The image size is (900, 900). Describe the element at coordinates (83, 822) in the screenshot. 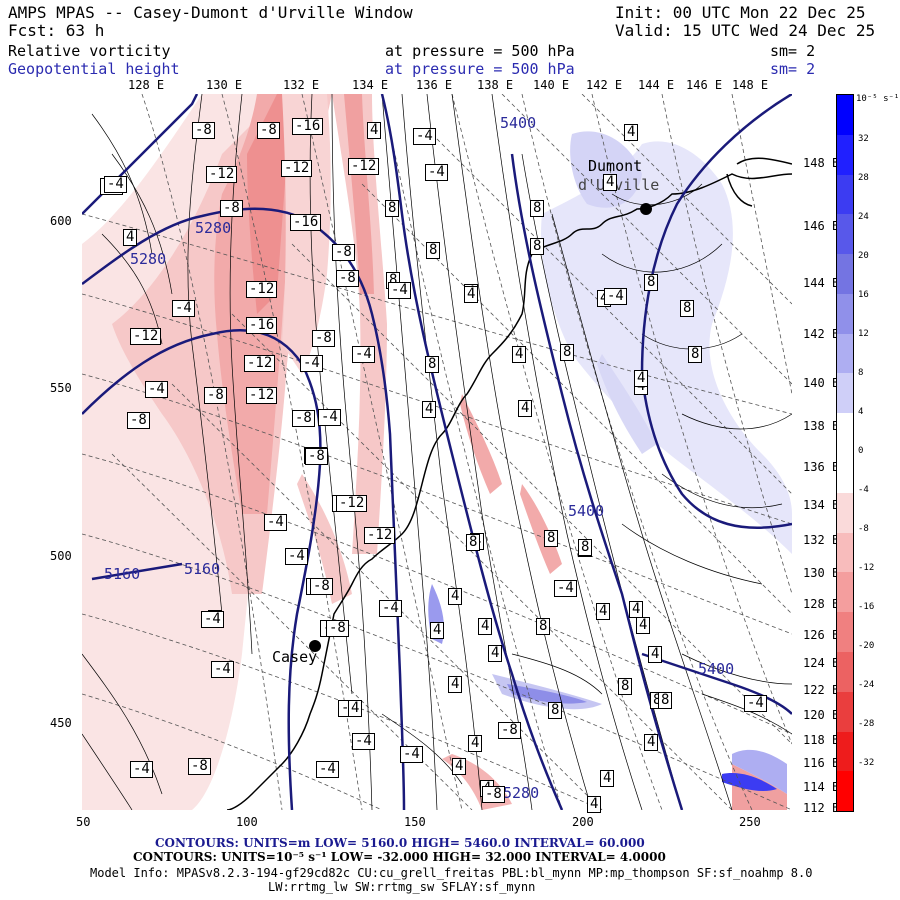

I see `x-tick-label: 50` at that location.